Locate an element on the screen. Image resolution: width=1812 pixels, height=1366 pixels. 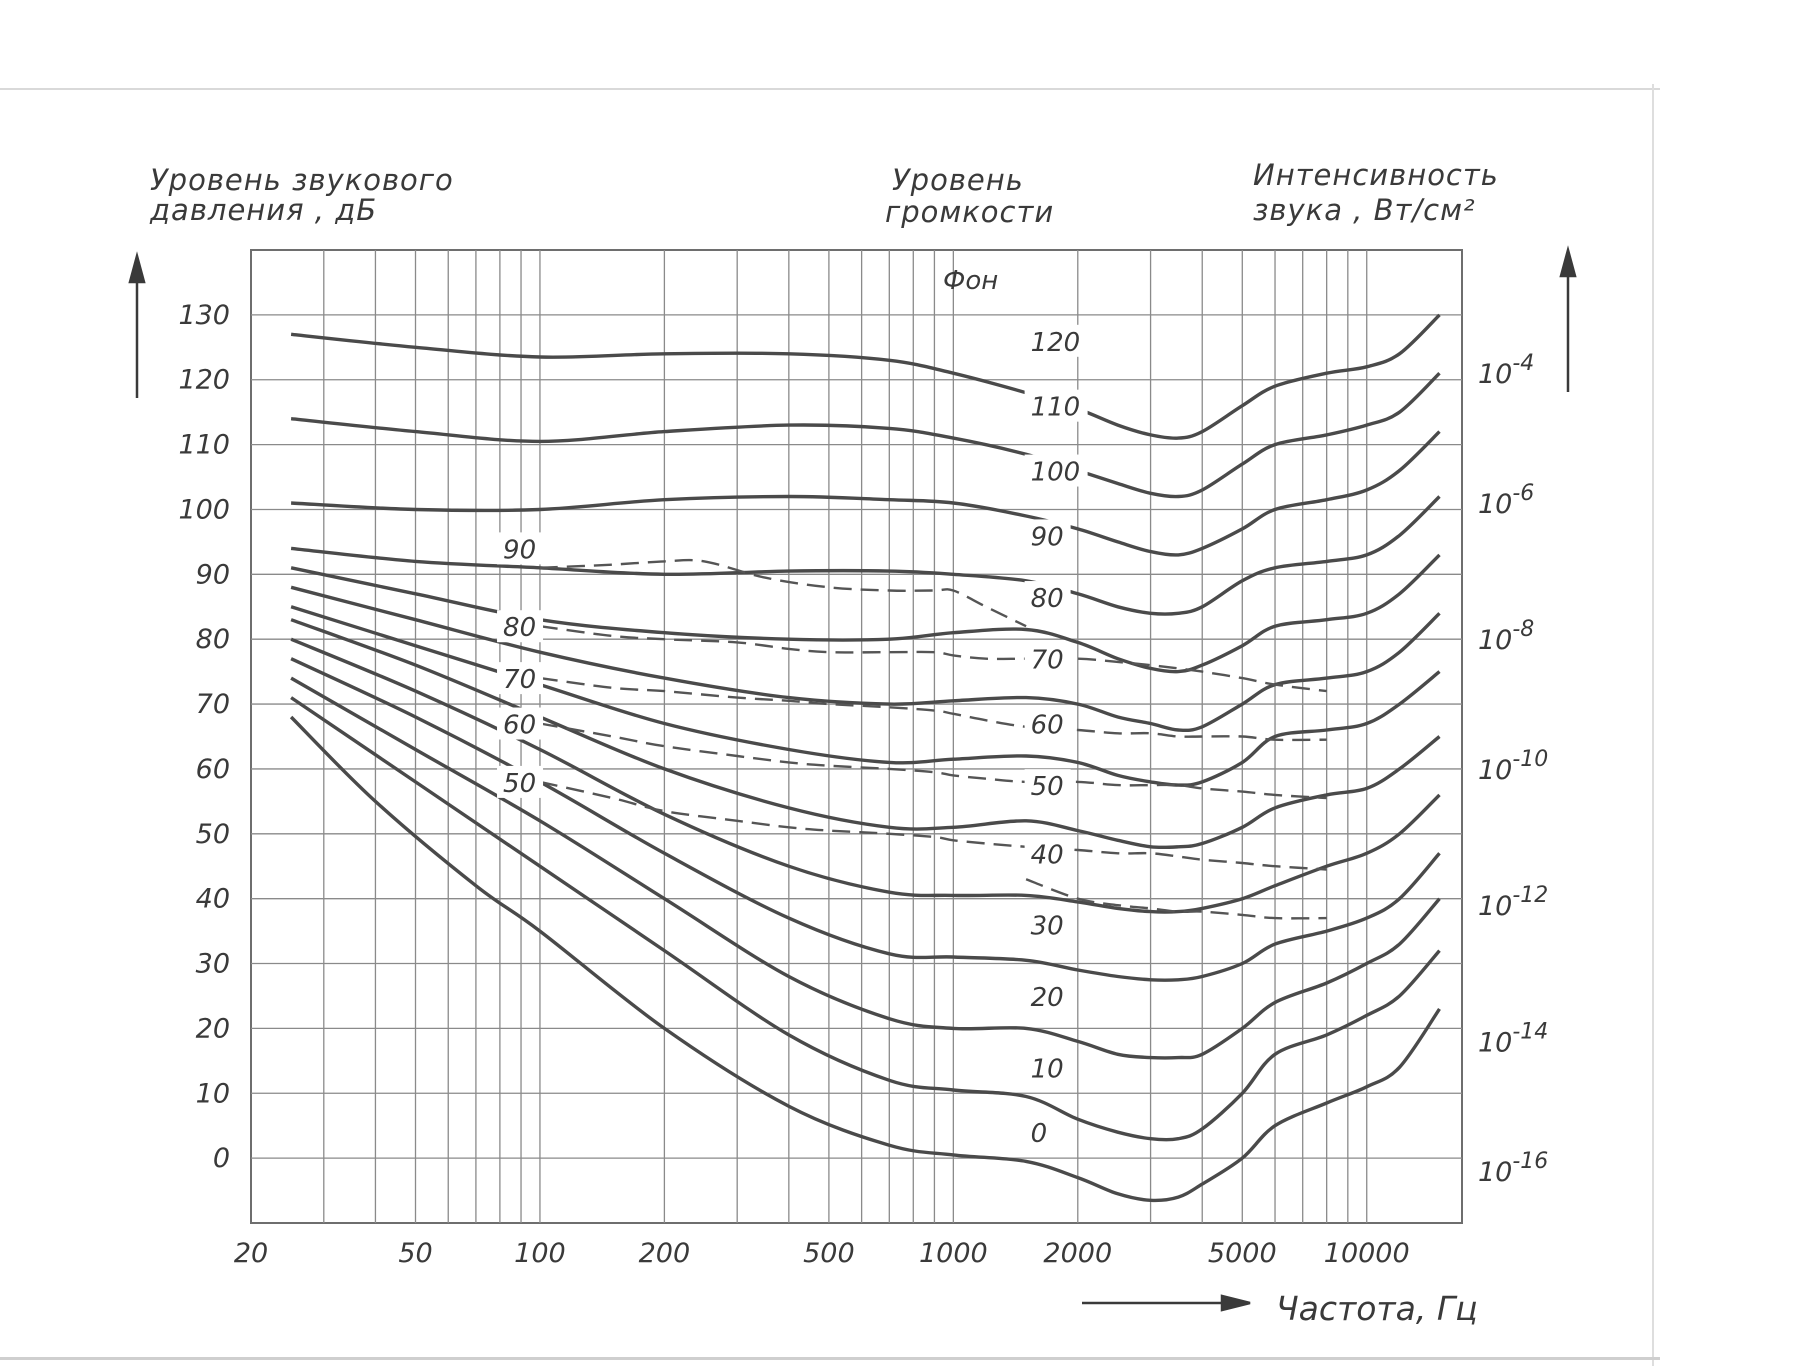
dashed-label-50: 50 is located at coordinates (519, 784).